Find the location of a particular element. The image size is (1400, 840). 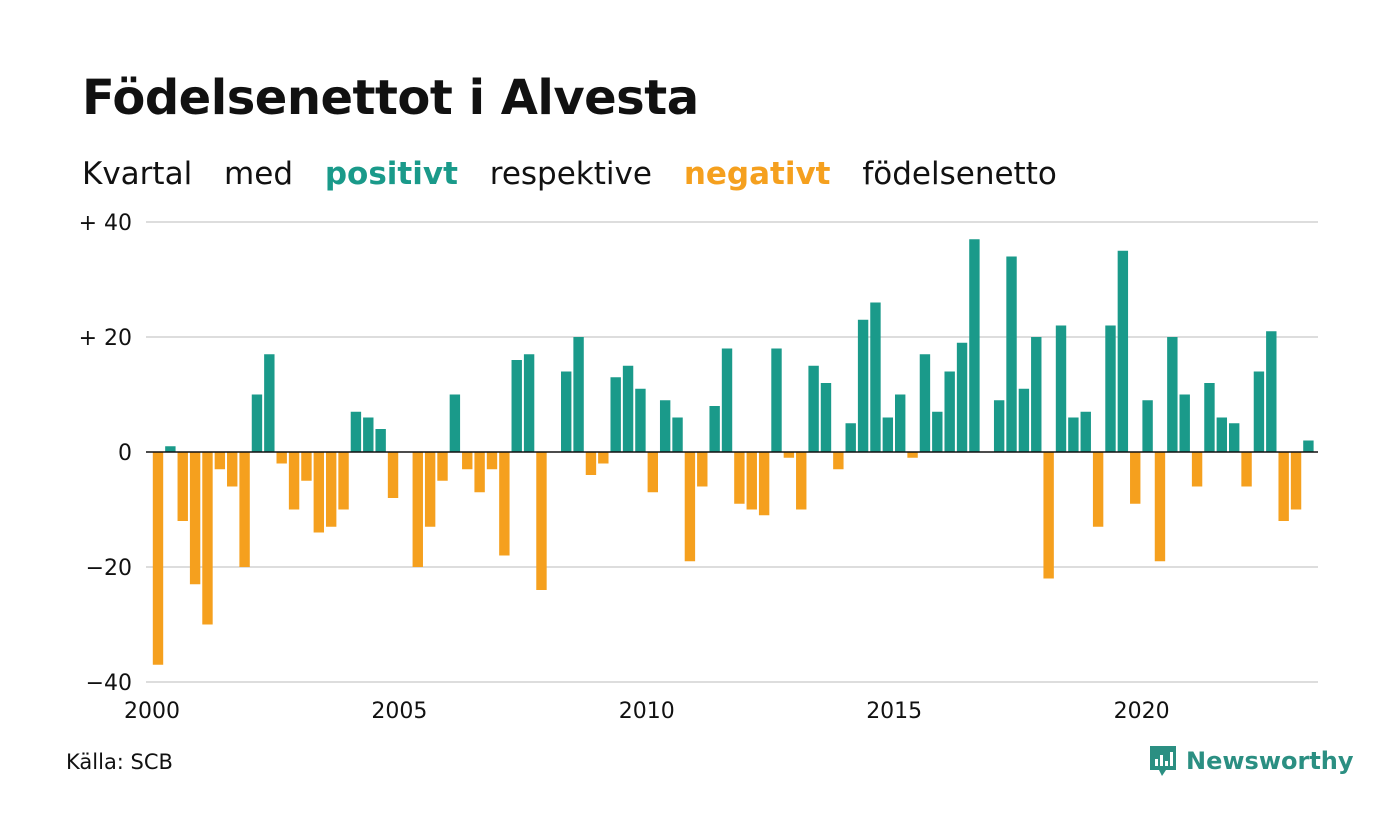

x-axis-ticks: 2000 2005 2010 2015 2020 is located at coordinates (647, 711).